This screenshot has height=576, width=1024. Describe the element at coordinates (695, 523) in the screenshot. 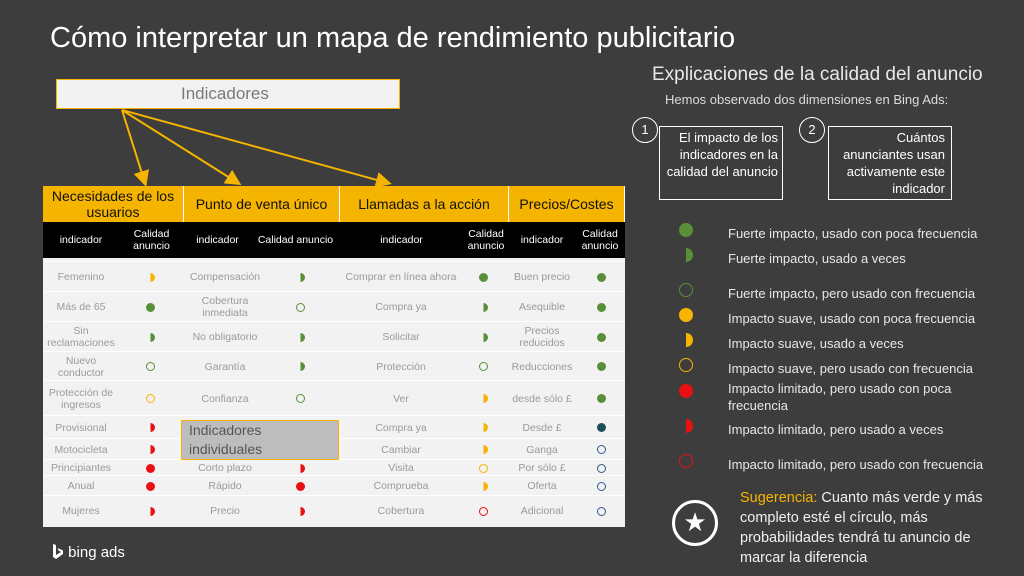

I see `star-icon: ★` at that location.